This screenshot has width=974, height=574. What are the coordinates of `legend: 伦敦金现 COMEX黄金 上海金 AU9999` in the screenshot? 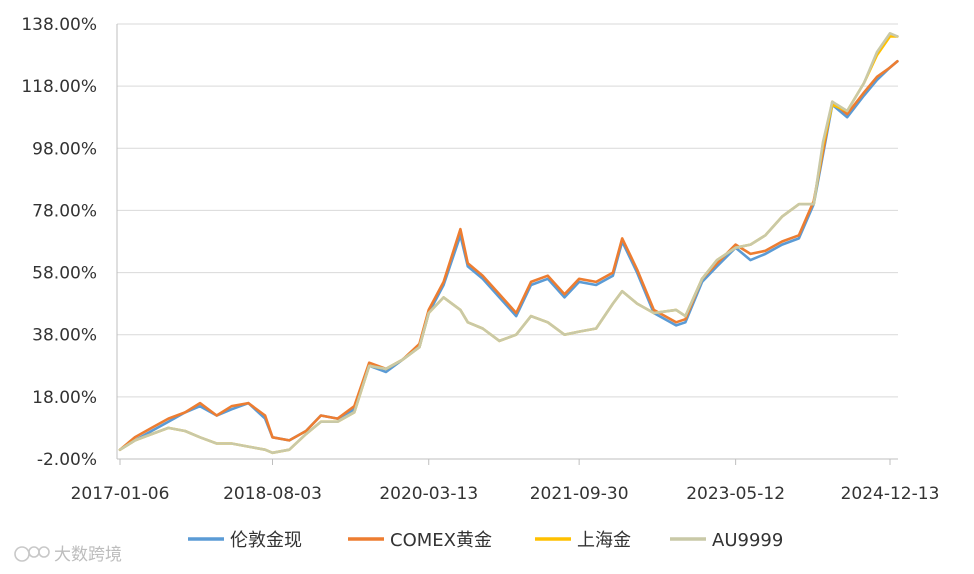 It's located at (485, 540).